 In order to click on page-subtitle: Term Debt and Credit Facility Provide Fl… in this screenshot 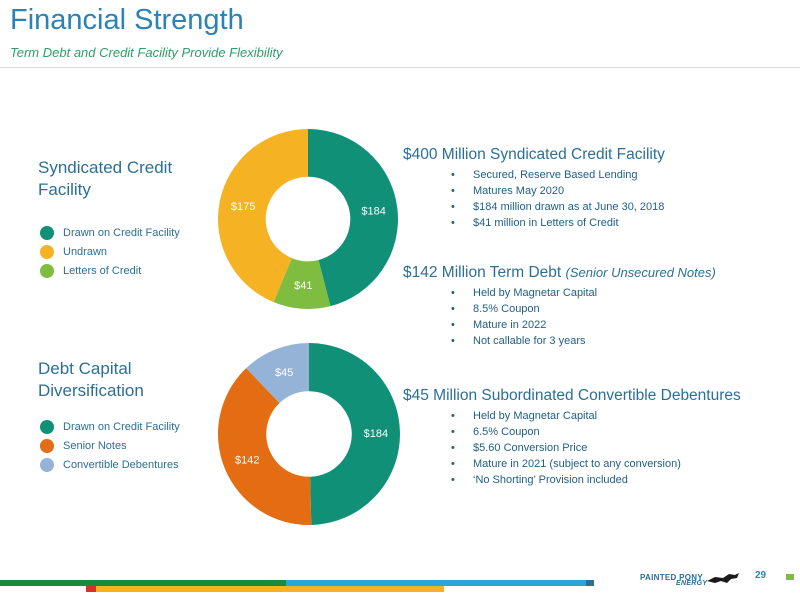, I will do `click(146, 52)`.